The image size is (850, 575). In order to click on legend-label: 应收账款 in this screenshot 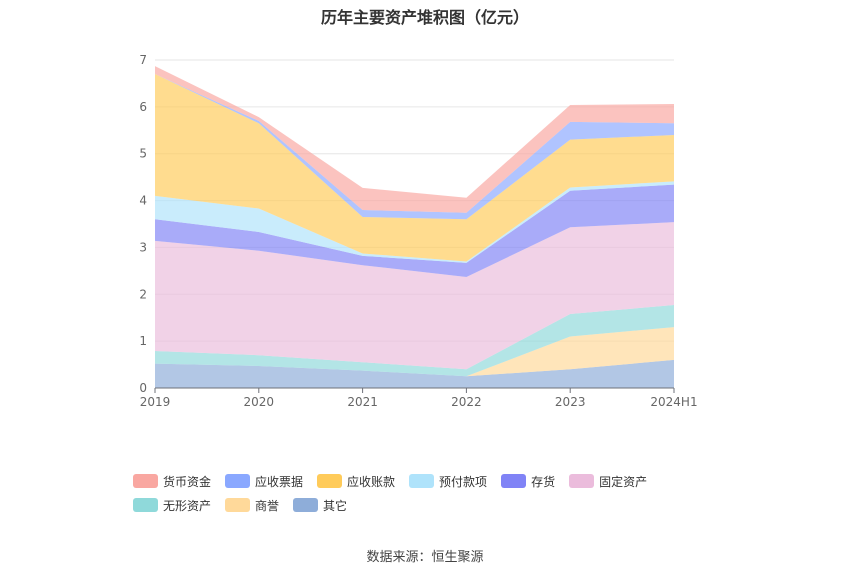, I will do `click(371, 481)`.